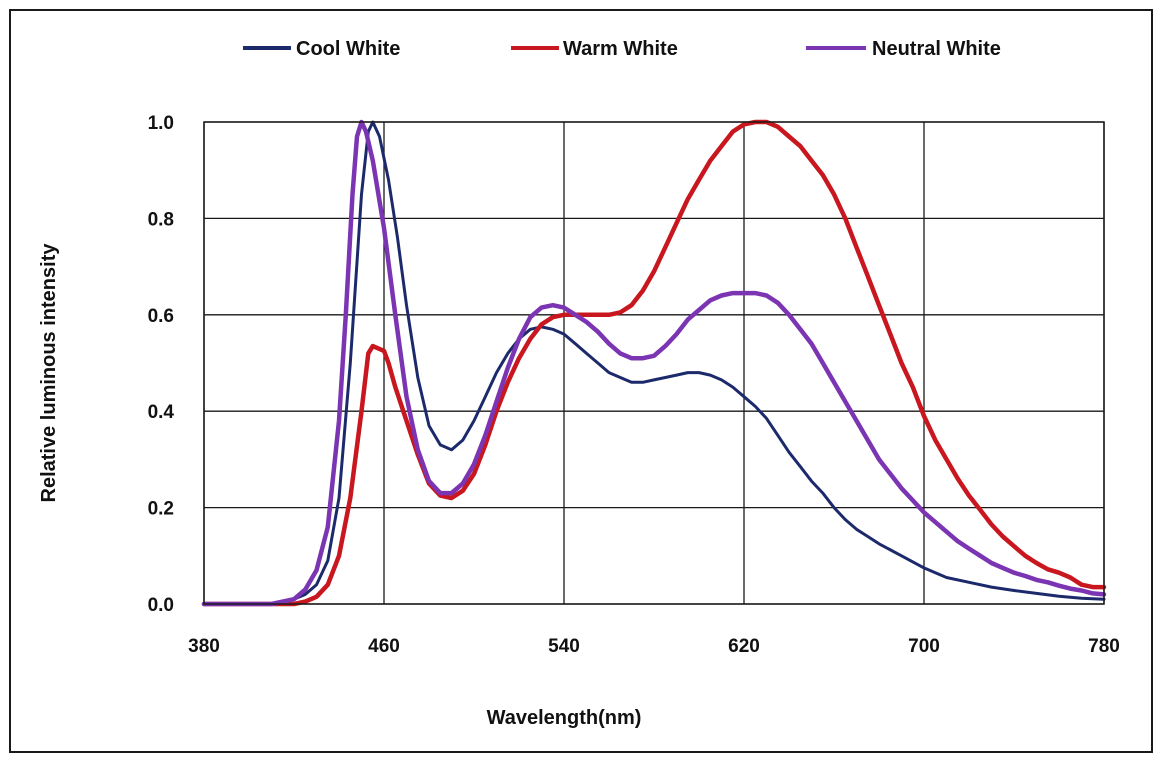 The image size is (1163, 763). Describe the element at coordinates (49, 373) in the screenshot. I see `y-axis-label: Relative luminous intensity` at that location.